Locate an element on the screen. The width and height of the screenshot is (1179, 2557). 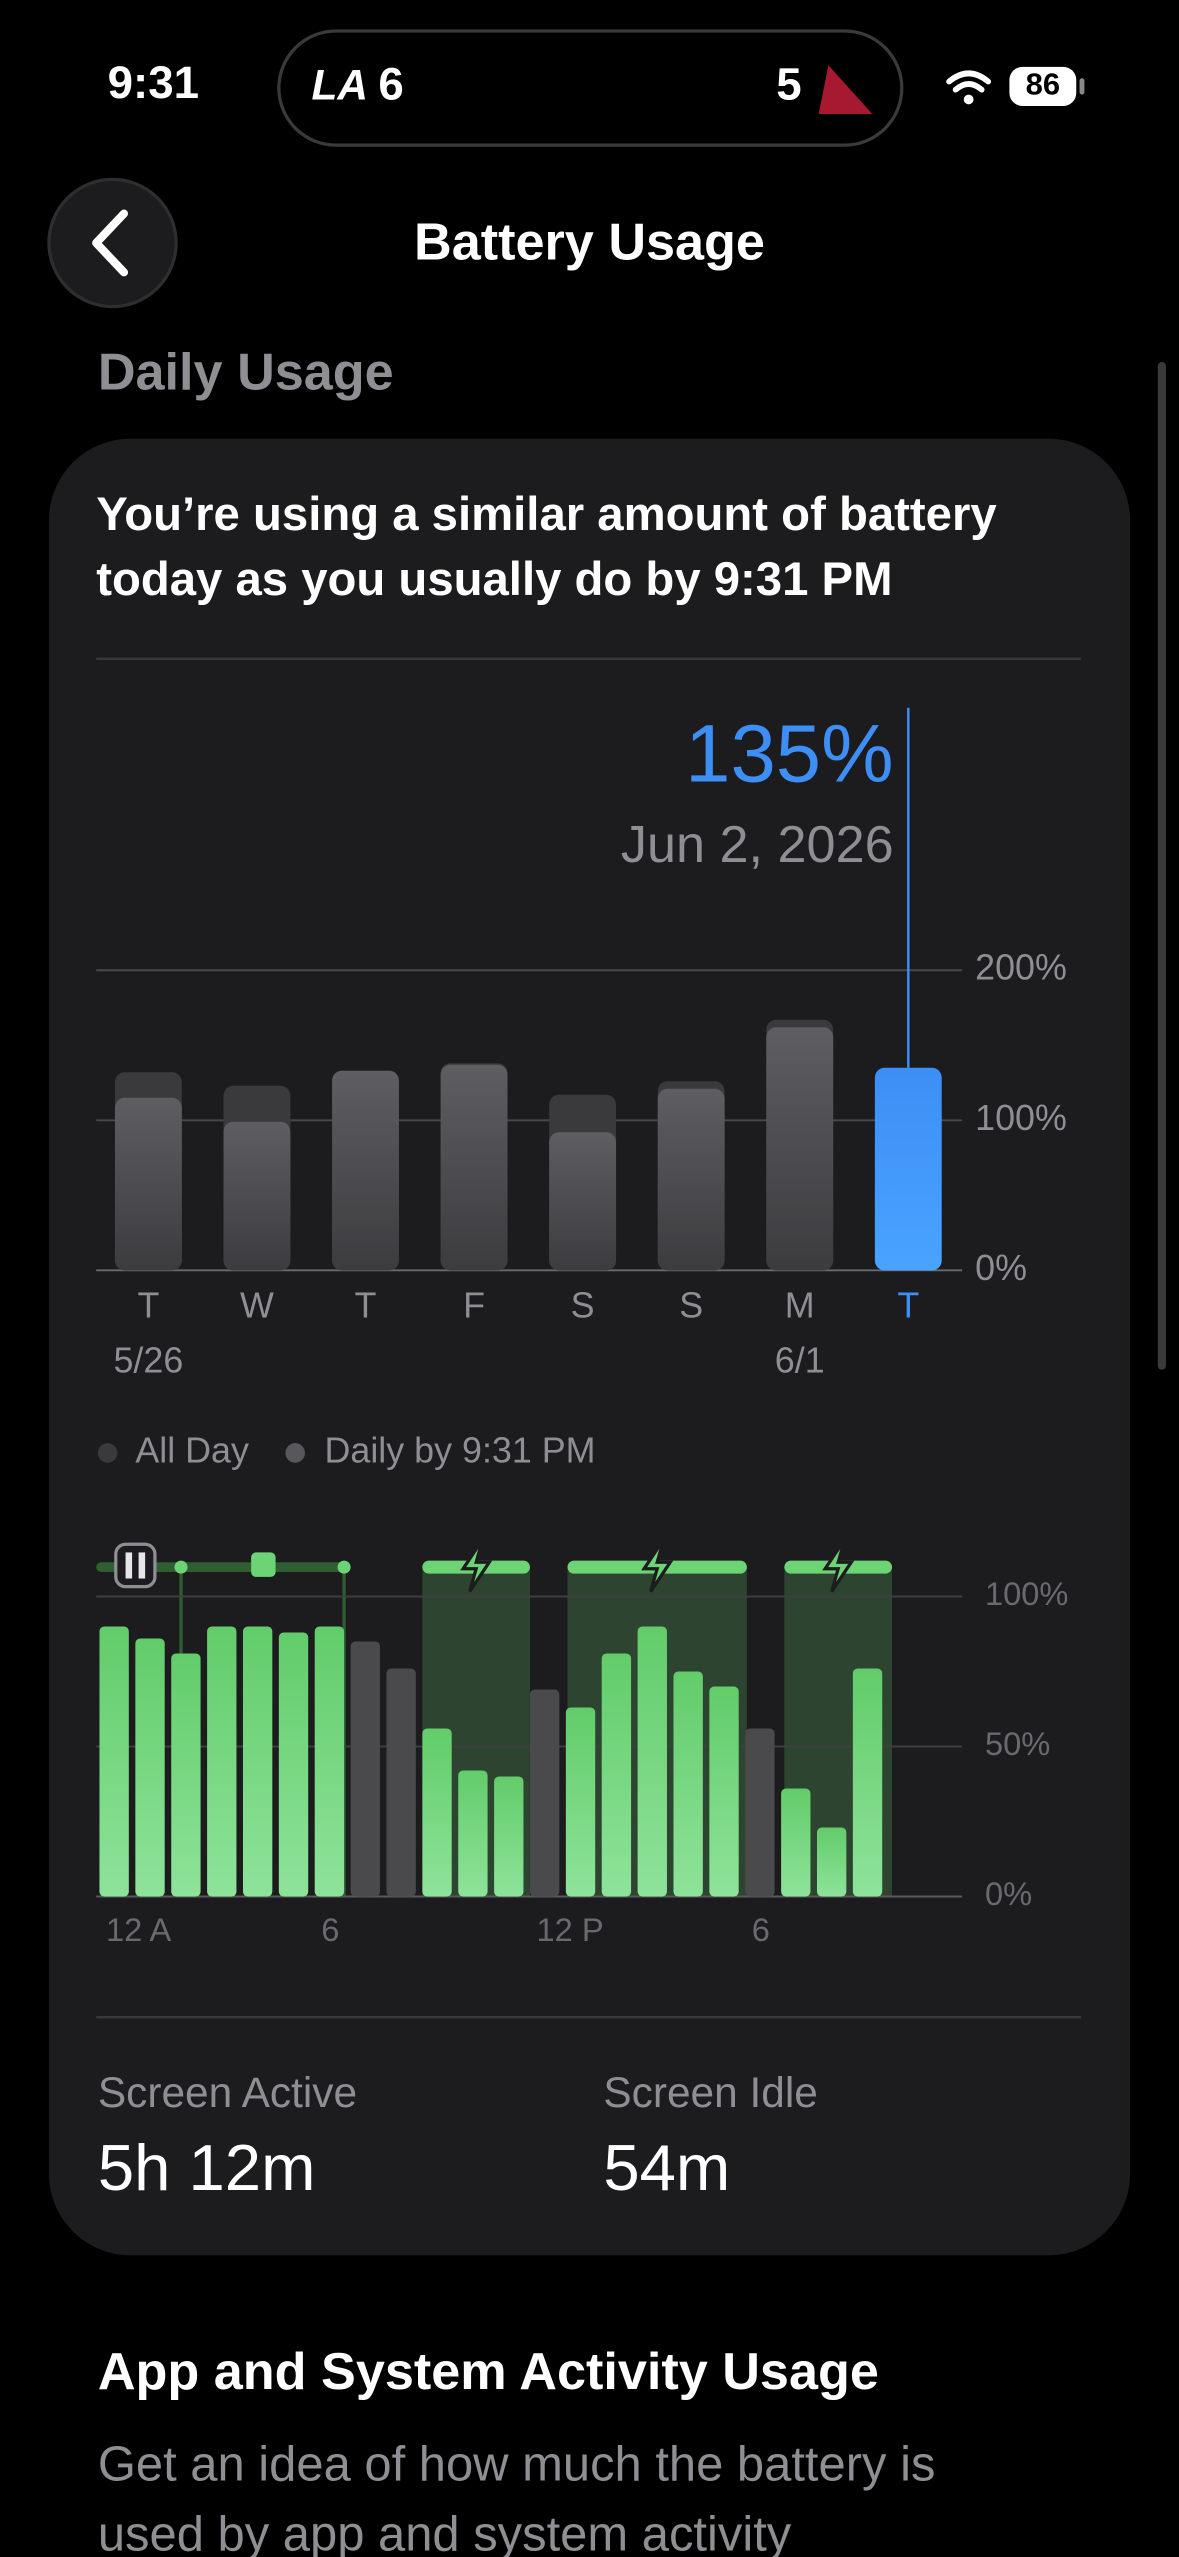
selected-value: 135% is located at coordinates (789, 753).